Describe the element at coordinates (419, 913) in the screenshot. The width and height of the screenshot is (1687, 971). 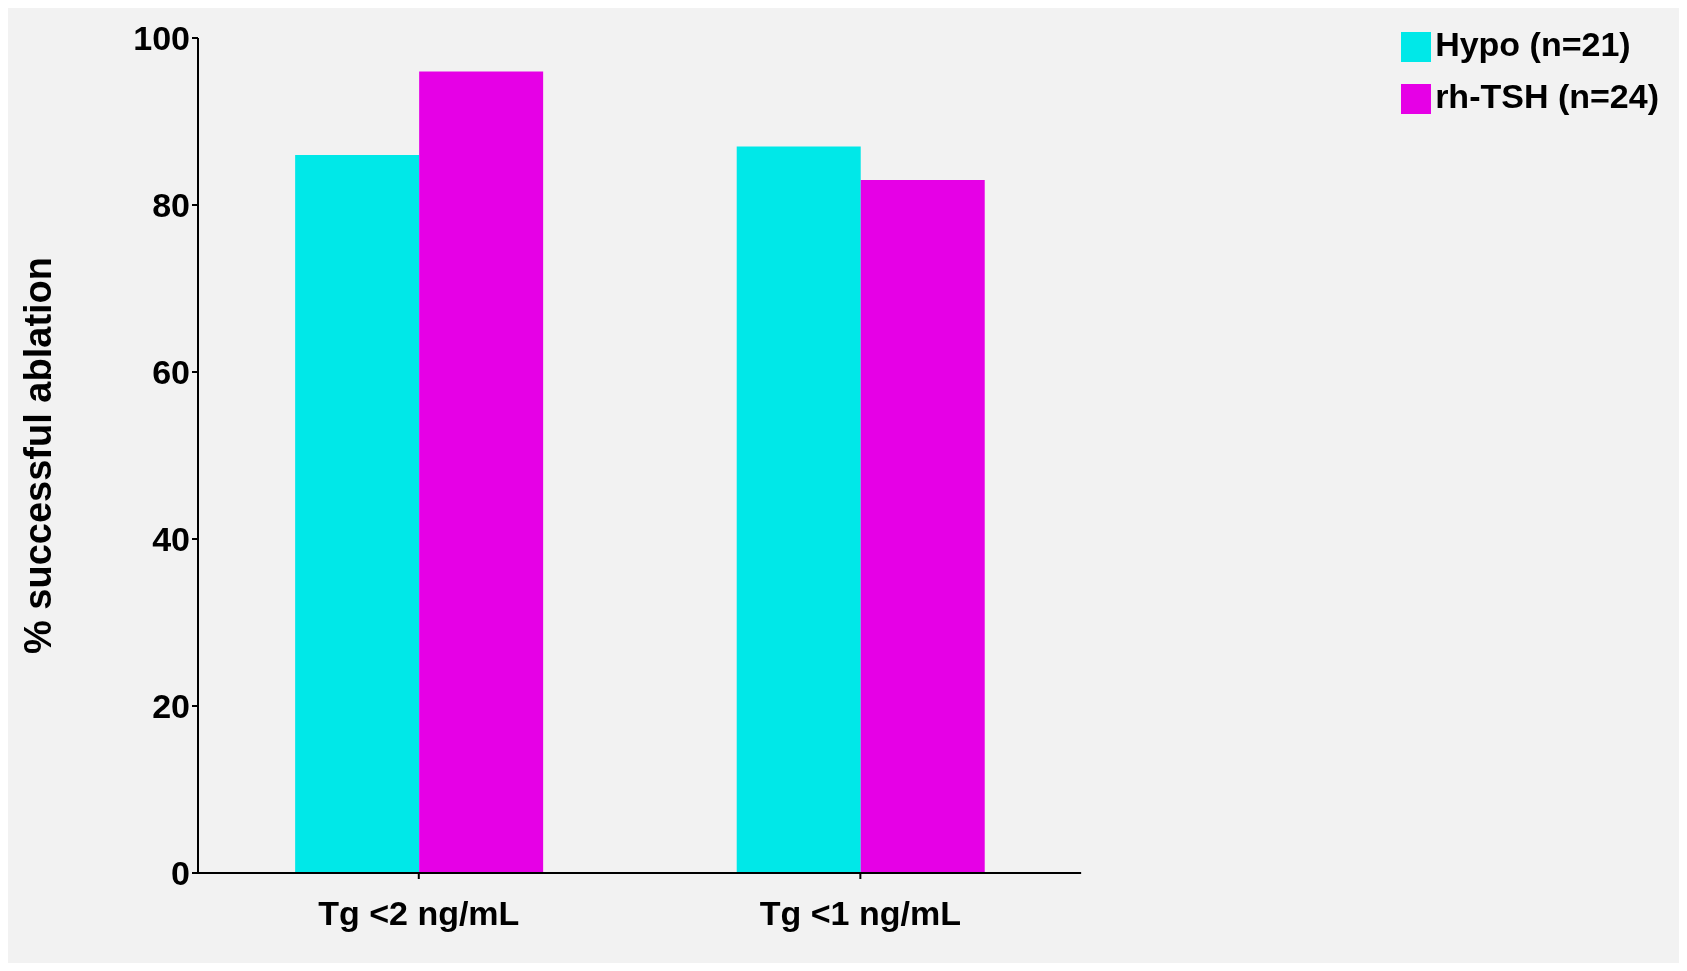
I see `x-tick-label: Tg <2 ng/mL` at that location.